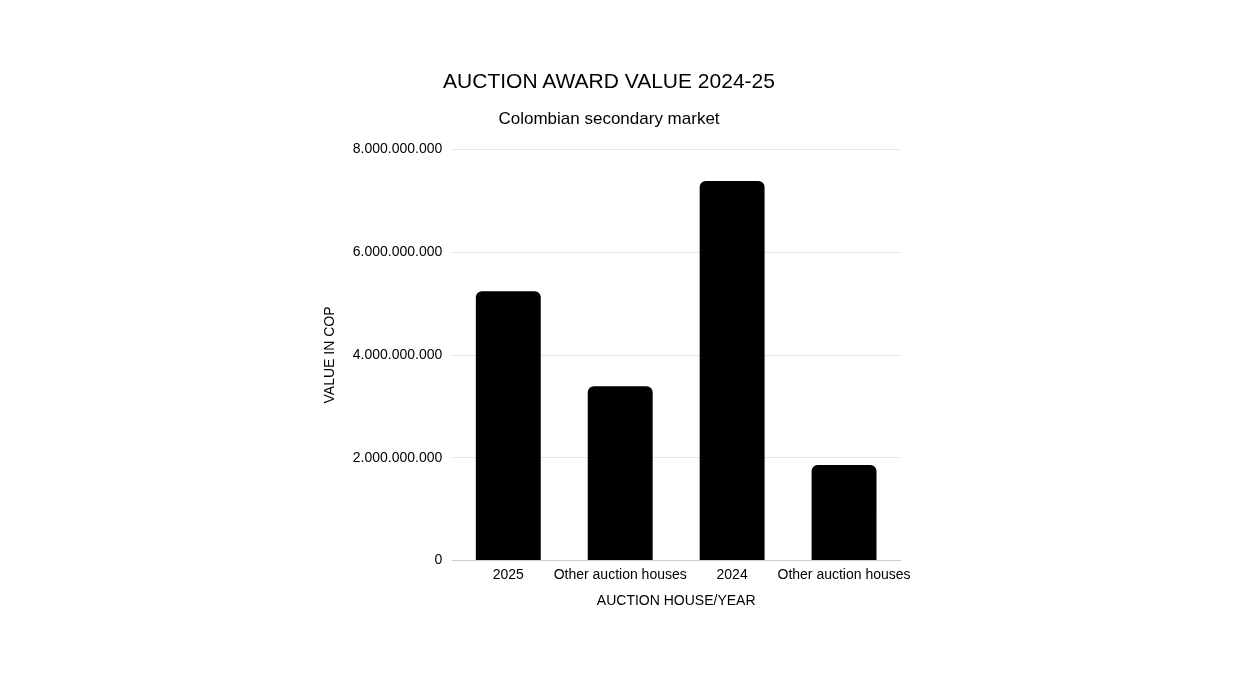 The image size is (1238, 692). Describe the element at coordinates (397, 148) in the screenshot. I see `y-tick-label: 8.000.000.000` at that location.